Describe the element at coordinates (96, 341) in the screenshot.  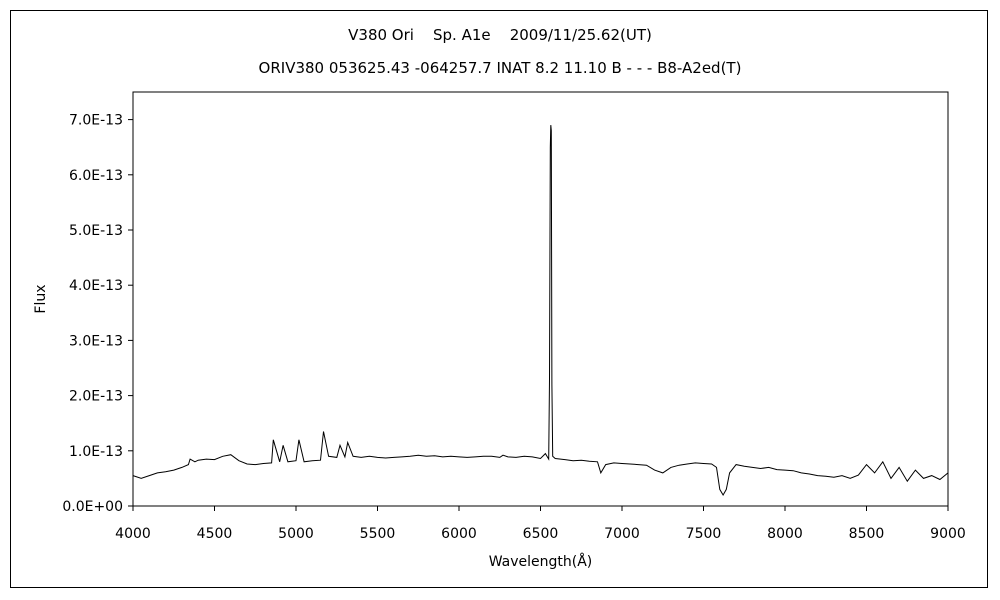
I see `y-tick-label: 3.0E-13` at that location.